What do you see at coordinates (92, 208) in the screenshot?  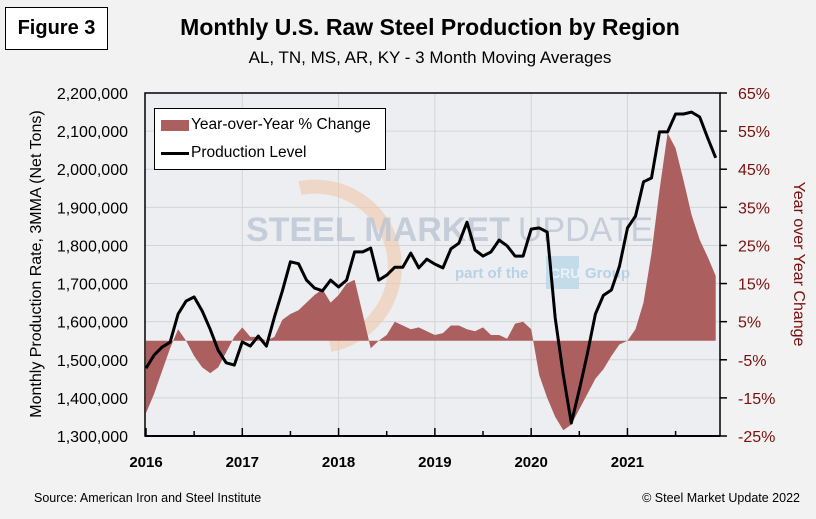 I see `y-tick-label: 1,900,000` at bounding box center [92, 208].